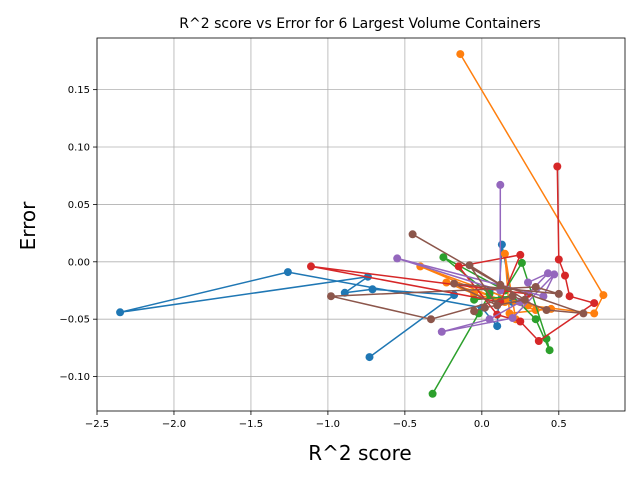 This screenshot has width=640, height=480. What do you see at coordinates (79, 148) in the screenshot?
I see `y-tick-label: 0.10` at bounding box center [79, 148].